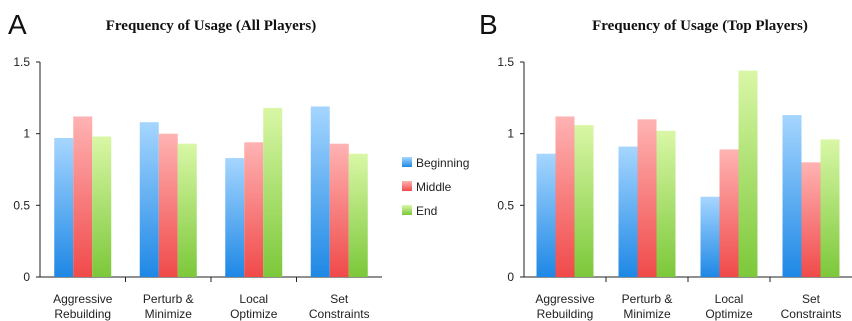 The width and height of the screenshot is (852, 321). What do you see at coordinates (407, 210) in the screenshot?
I see `legend-swatch-end` at bounding box center [407, 210].